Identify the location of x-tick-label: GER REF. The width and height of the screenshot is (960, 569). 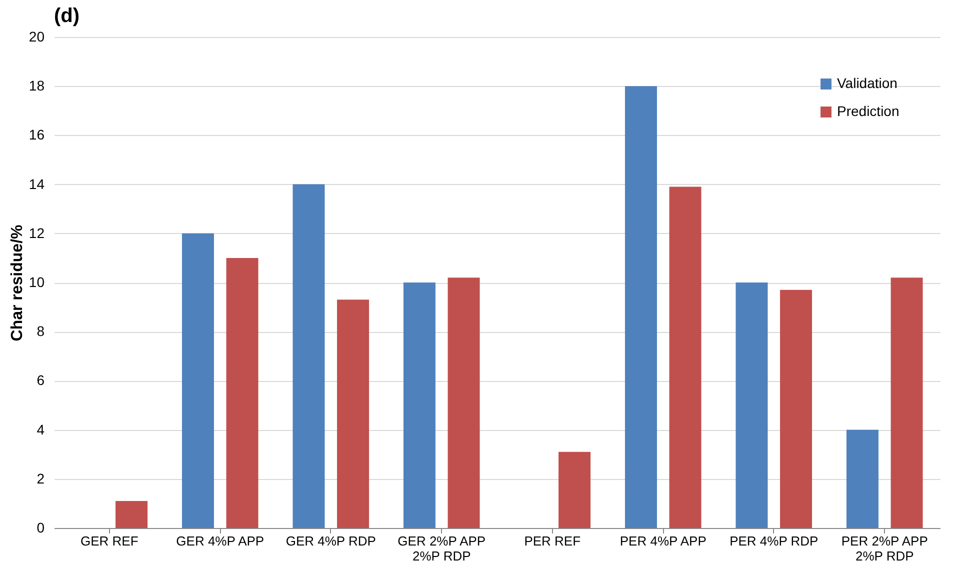
(109, 541).